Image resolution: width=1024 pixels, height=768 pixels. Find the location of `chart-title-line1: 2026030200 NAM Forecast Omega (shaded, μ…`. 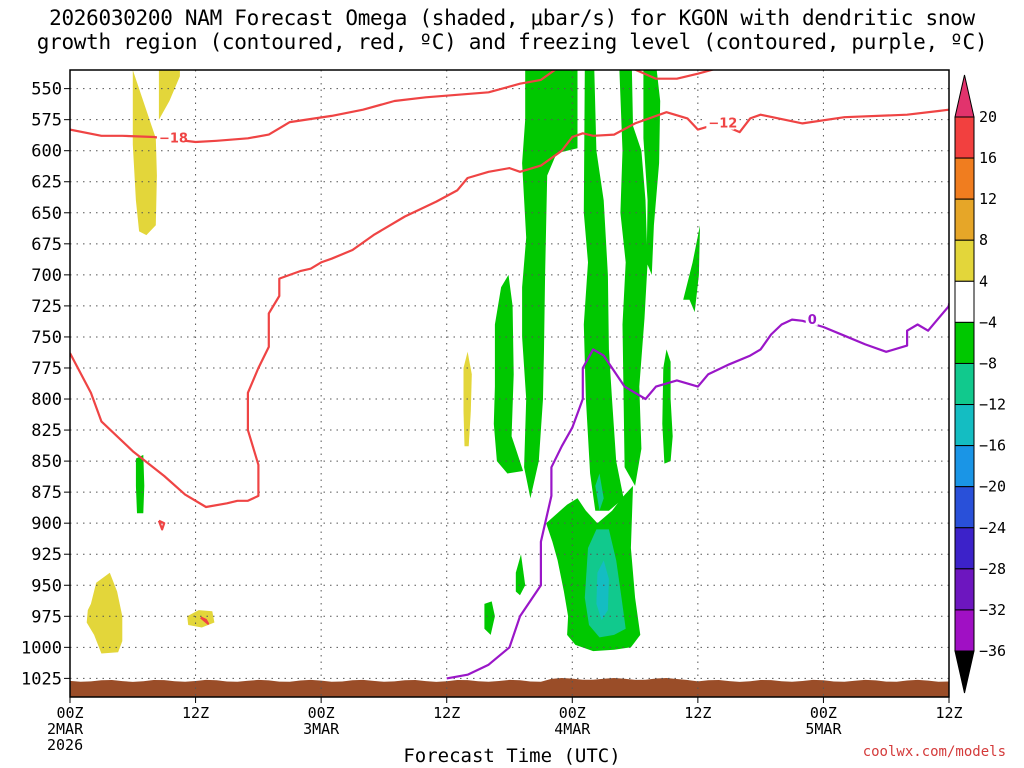

chart-title-line1: 2026030200 NAM Forecast Omega (shaded, μ… is located at coordinates (512, 18).